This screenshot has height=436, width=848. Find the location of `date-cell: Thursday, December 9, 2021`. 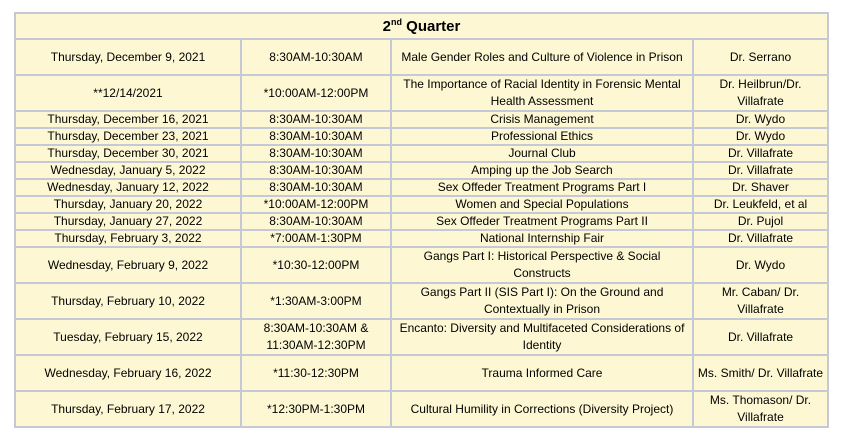

date-cell: Thursday, December 9, 2021 is located at coordinates (128, 57).